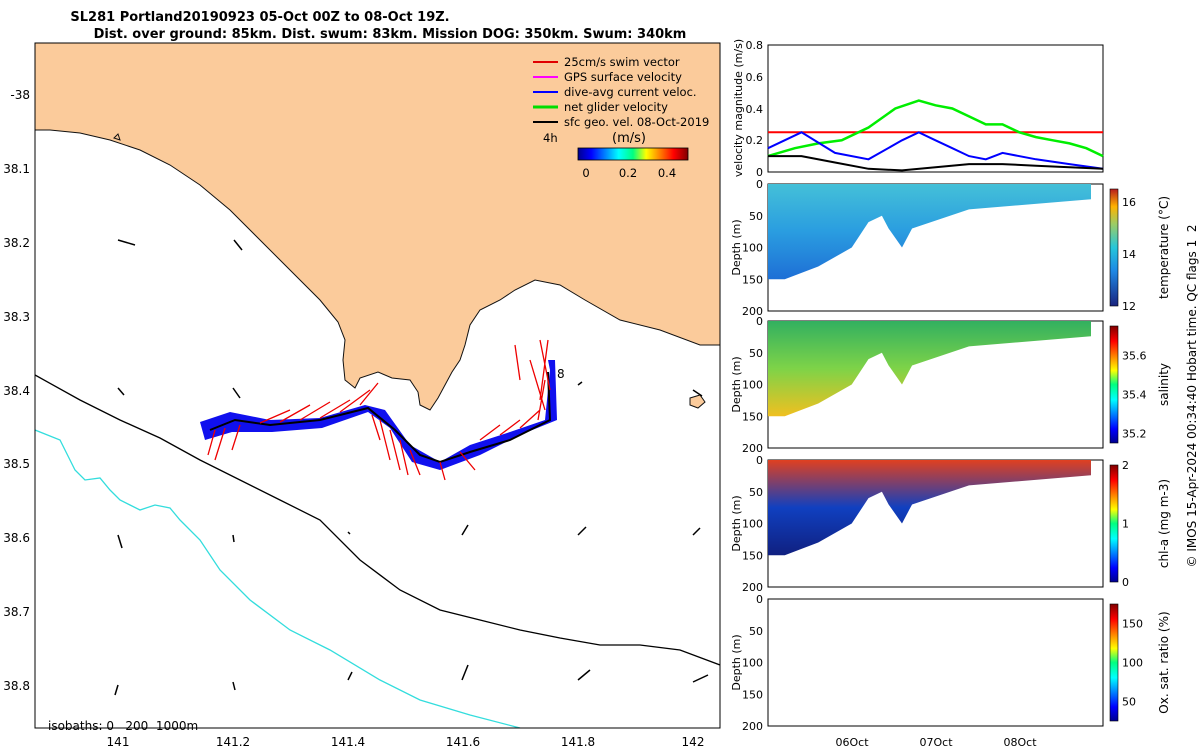 The image size is (1200, 750). I want to click on legend-label: sfc geo. vel. 08-Oct-2019, so click(636, 122).